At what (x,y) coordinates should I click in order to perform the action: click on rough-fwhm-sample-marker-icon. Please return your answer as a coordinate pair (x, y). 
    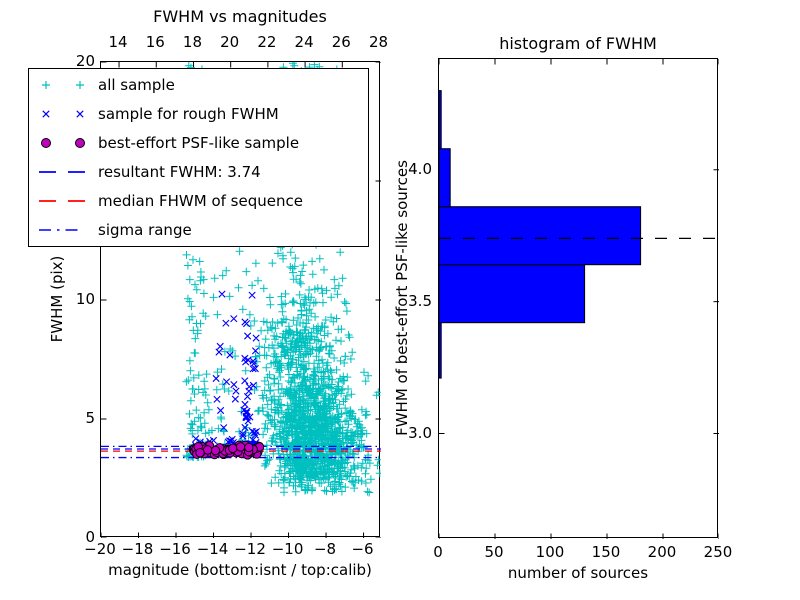
    Looking at the image, I should click on (63, 114).